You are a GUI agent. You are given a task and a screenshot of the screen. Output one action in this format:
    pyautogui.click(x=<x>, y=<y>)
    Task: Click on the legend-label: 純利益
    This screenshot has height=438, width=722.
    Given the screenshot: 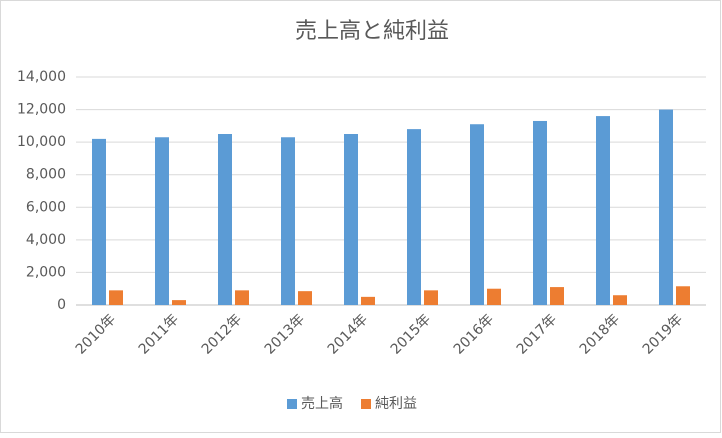 What is the action you would take?
    pyautogui.click(x=396, y=404)
    